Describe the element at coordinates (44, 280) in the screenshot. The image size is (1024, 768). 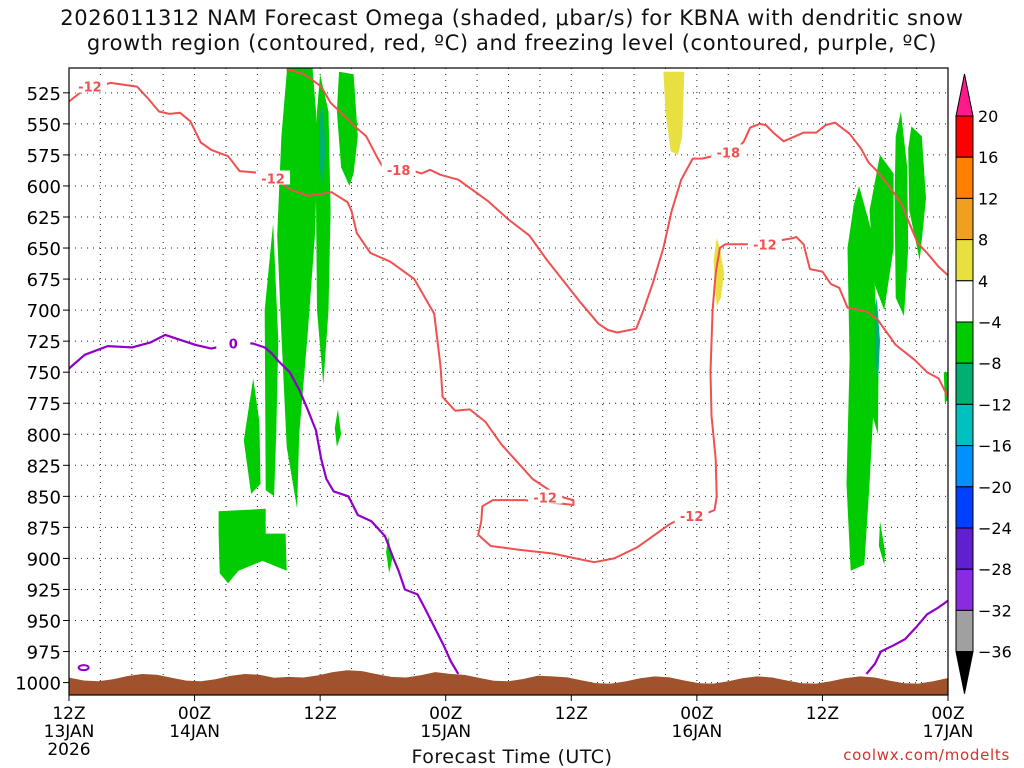
I see `y-tick-label: 675` at that location.